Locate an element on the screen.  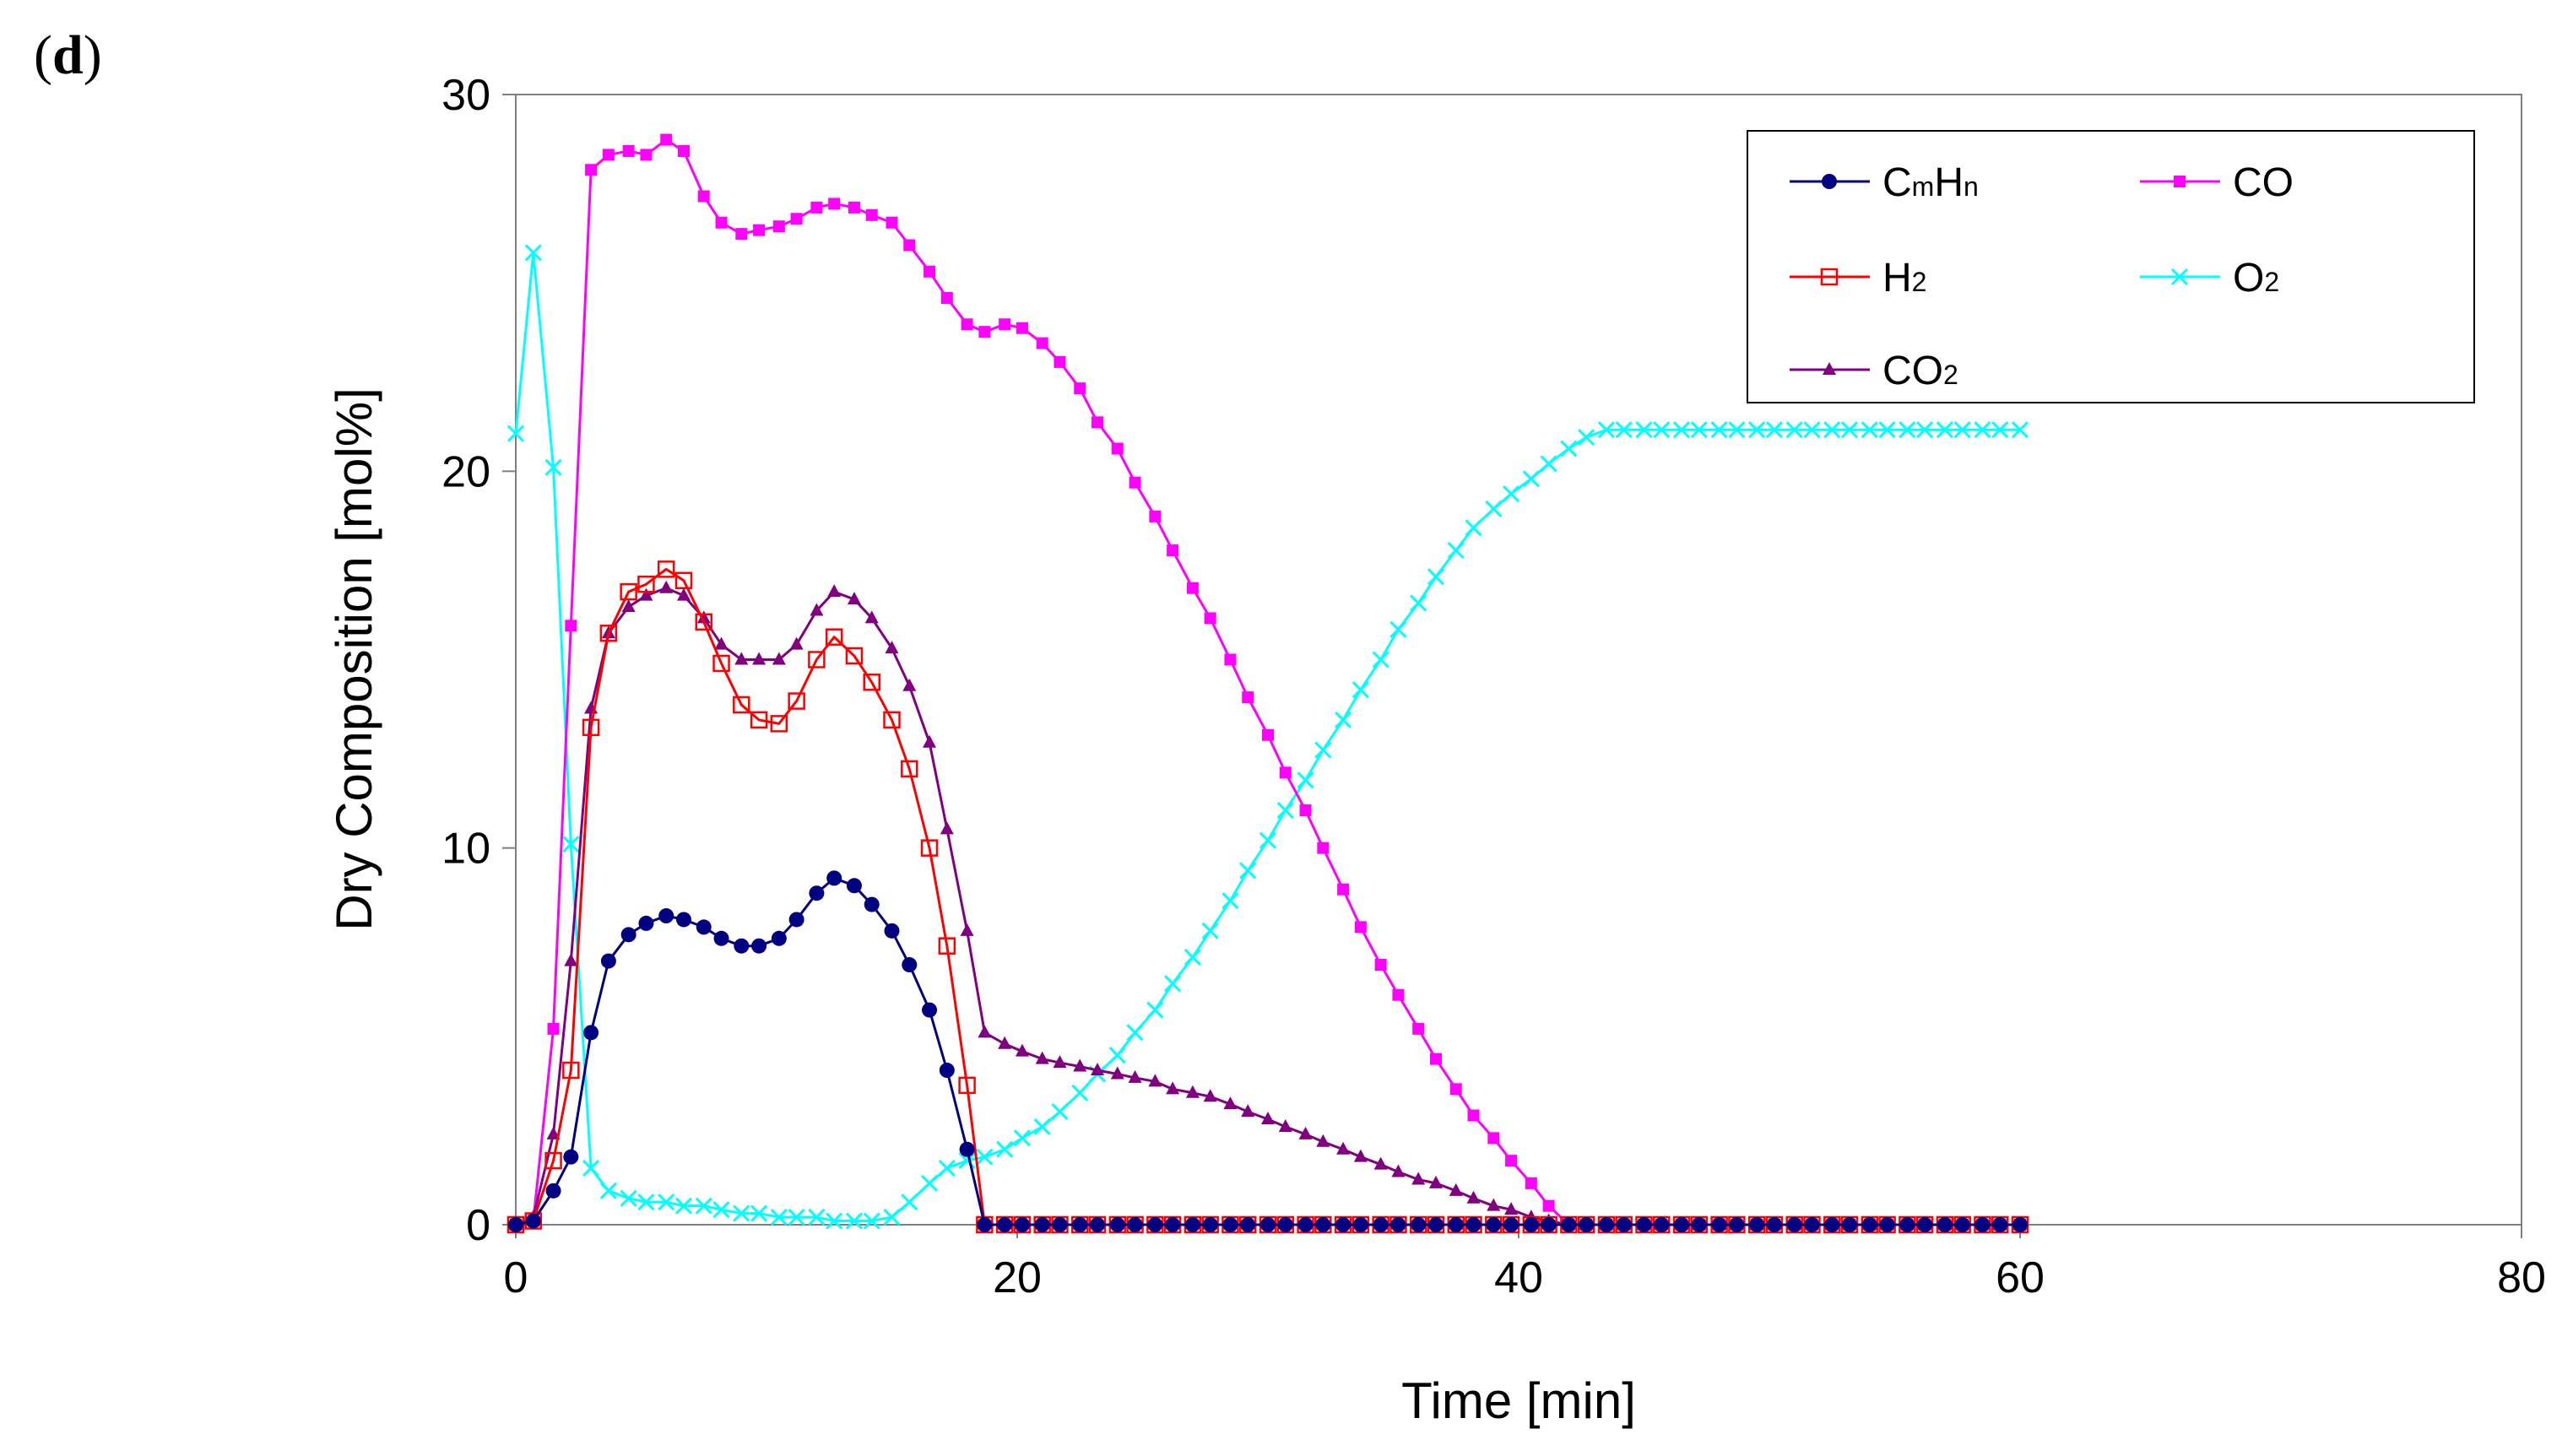
y-tick-label: 0 is located at coordinates (478, 1225).